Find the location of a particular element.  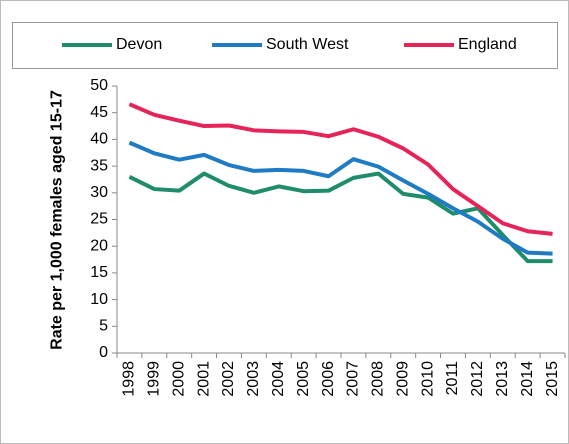

y-tick-label: 20 is located at coordinates (99, 245).